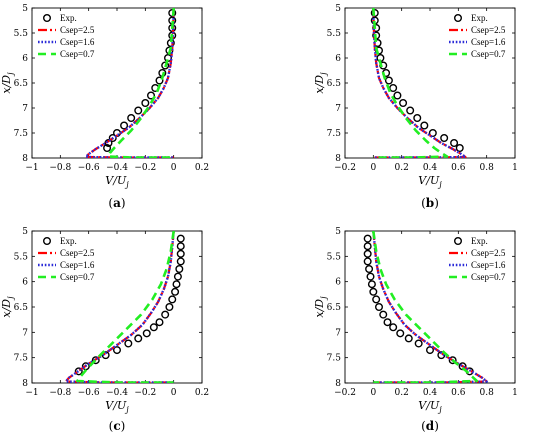  What do you see at coordinates (487, 168) in the screenshot?
I see `x-tick-label: 0.8` at bounding box center [487, 168].